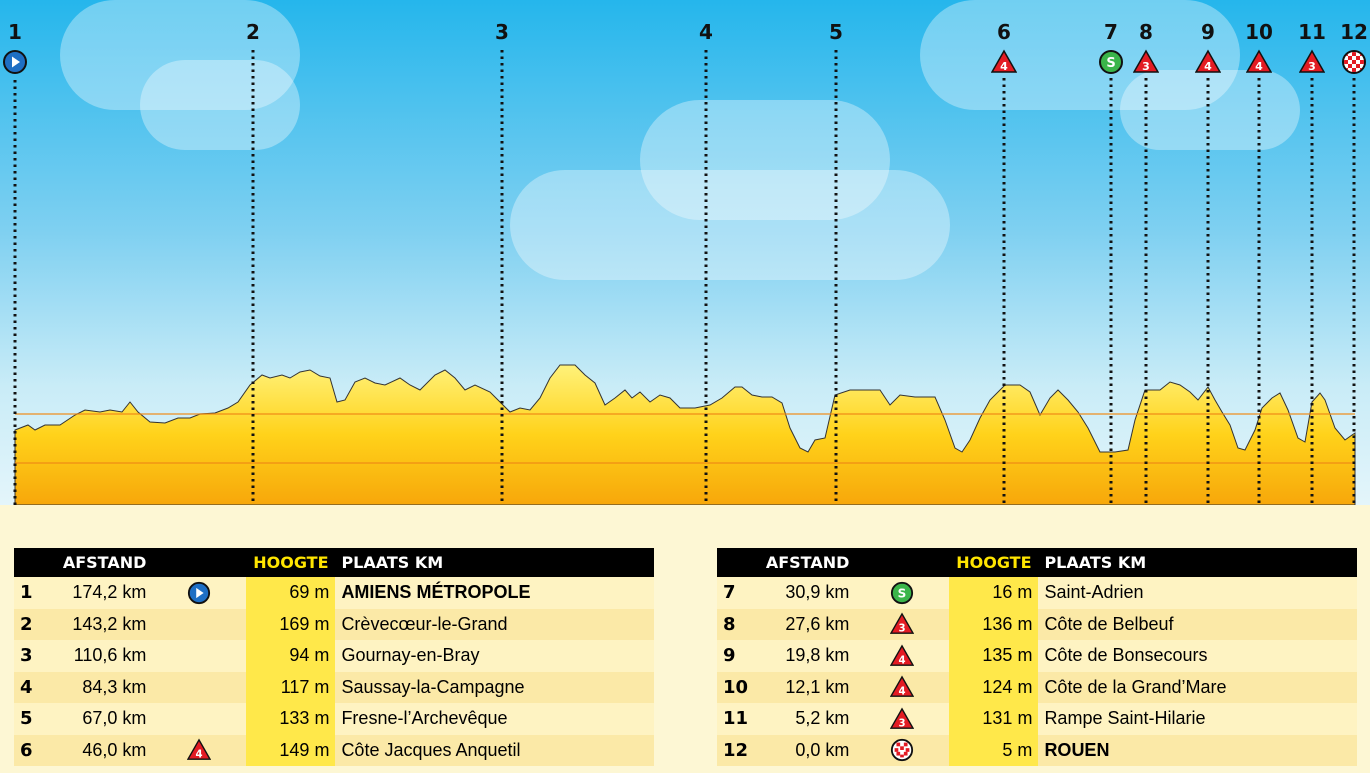  I want to click on row-distance: 12,1 km, so click(806, 687).